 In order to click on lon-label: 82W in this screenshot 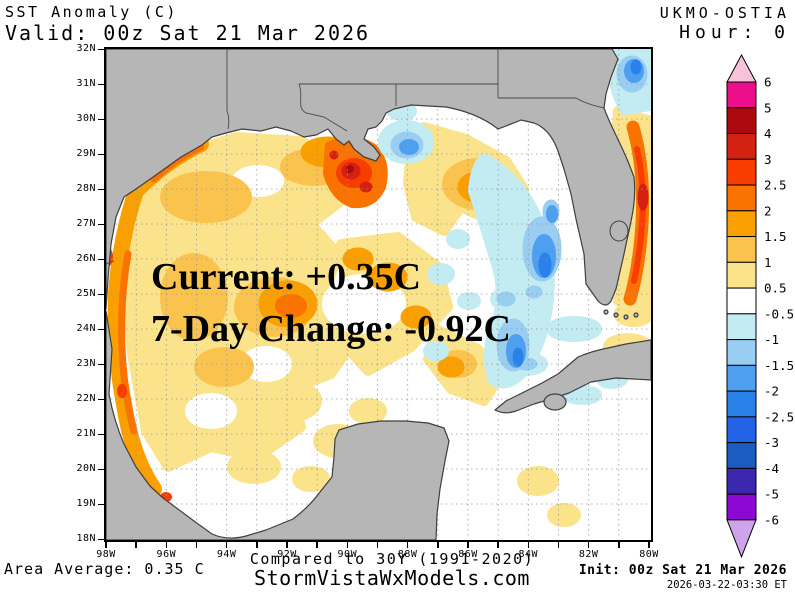, I will do `click(588, 554)`.